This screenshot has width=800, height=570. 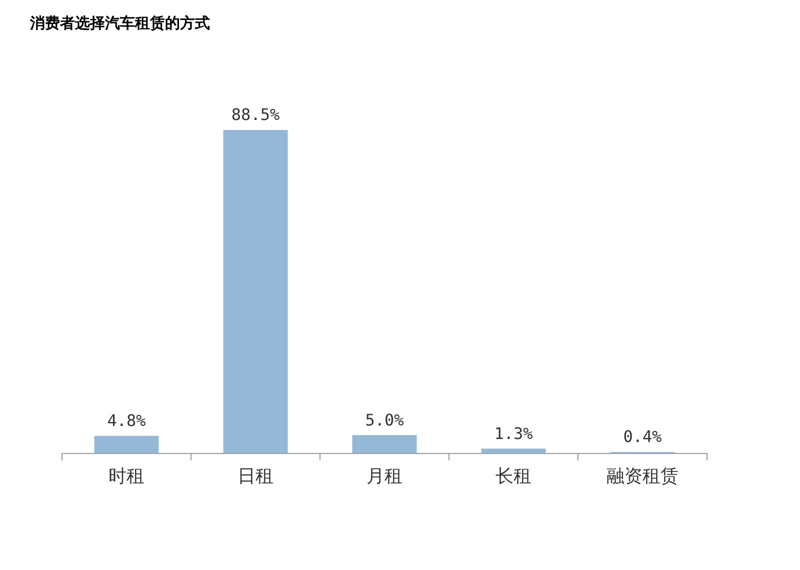 What do you see at coordinates (384, 476) in the screenshot?
I see `x-tick-label: 月租` at bounding box center [384, 476].